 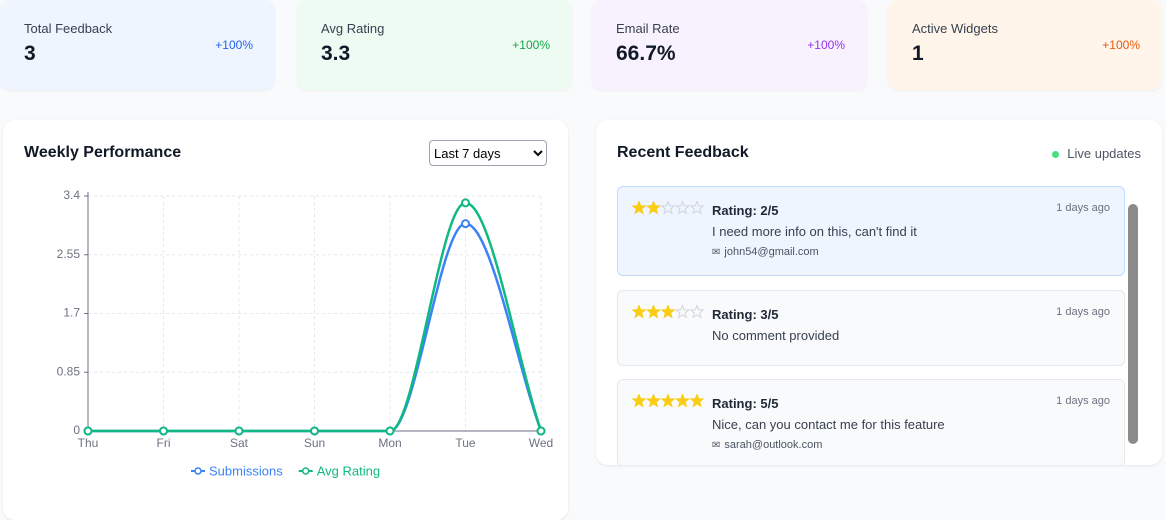 I want to click on range-select: Last 7 days, so click(x=488, y=153).